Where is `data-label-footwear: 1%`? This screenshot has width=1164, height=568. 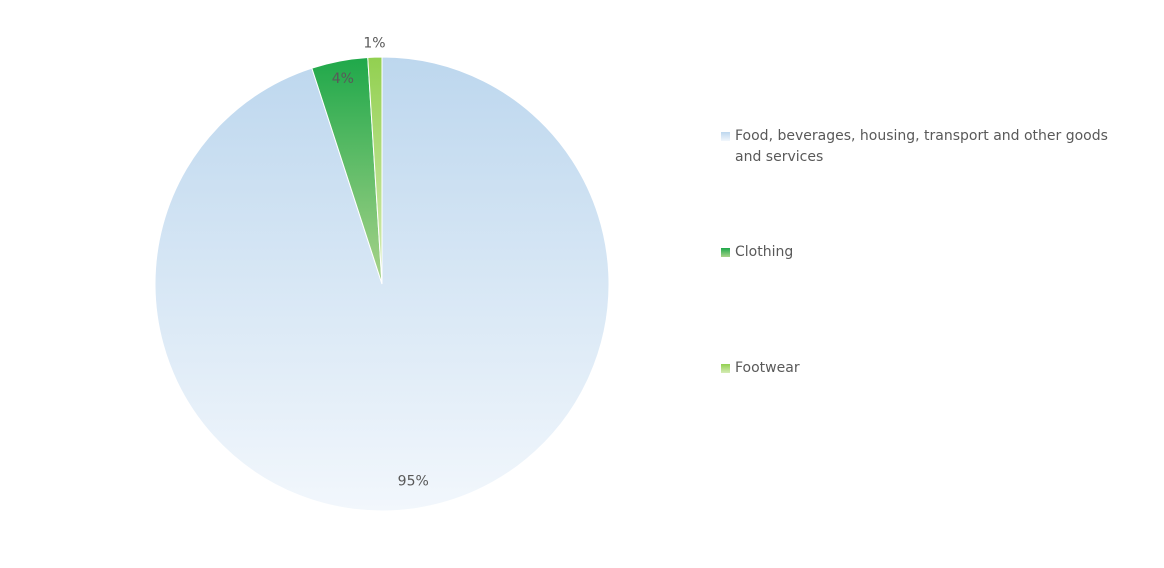 data-label-footwear: 1% is located at coordinates (374, 43).